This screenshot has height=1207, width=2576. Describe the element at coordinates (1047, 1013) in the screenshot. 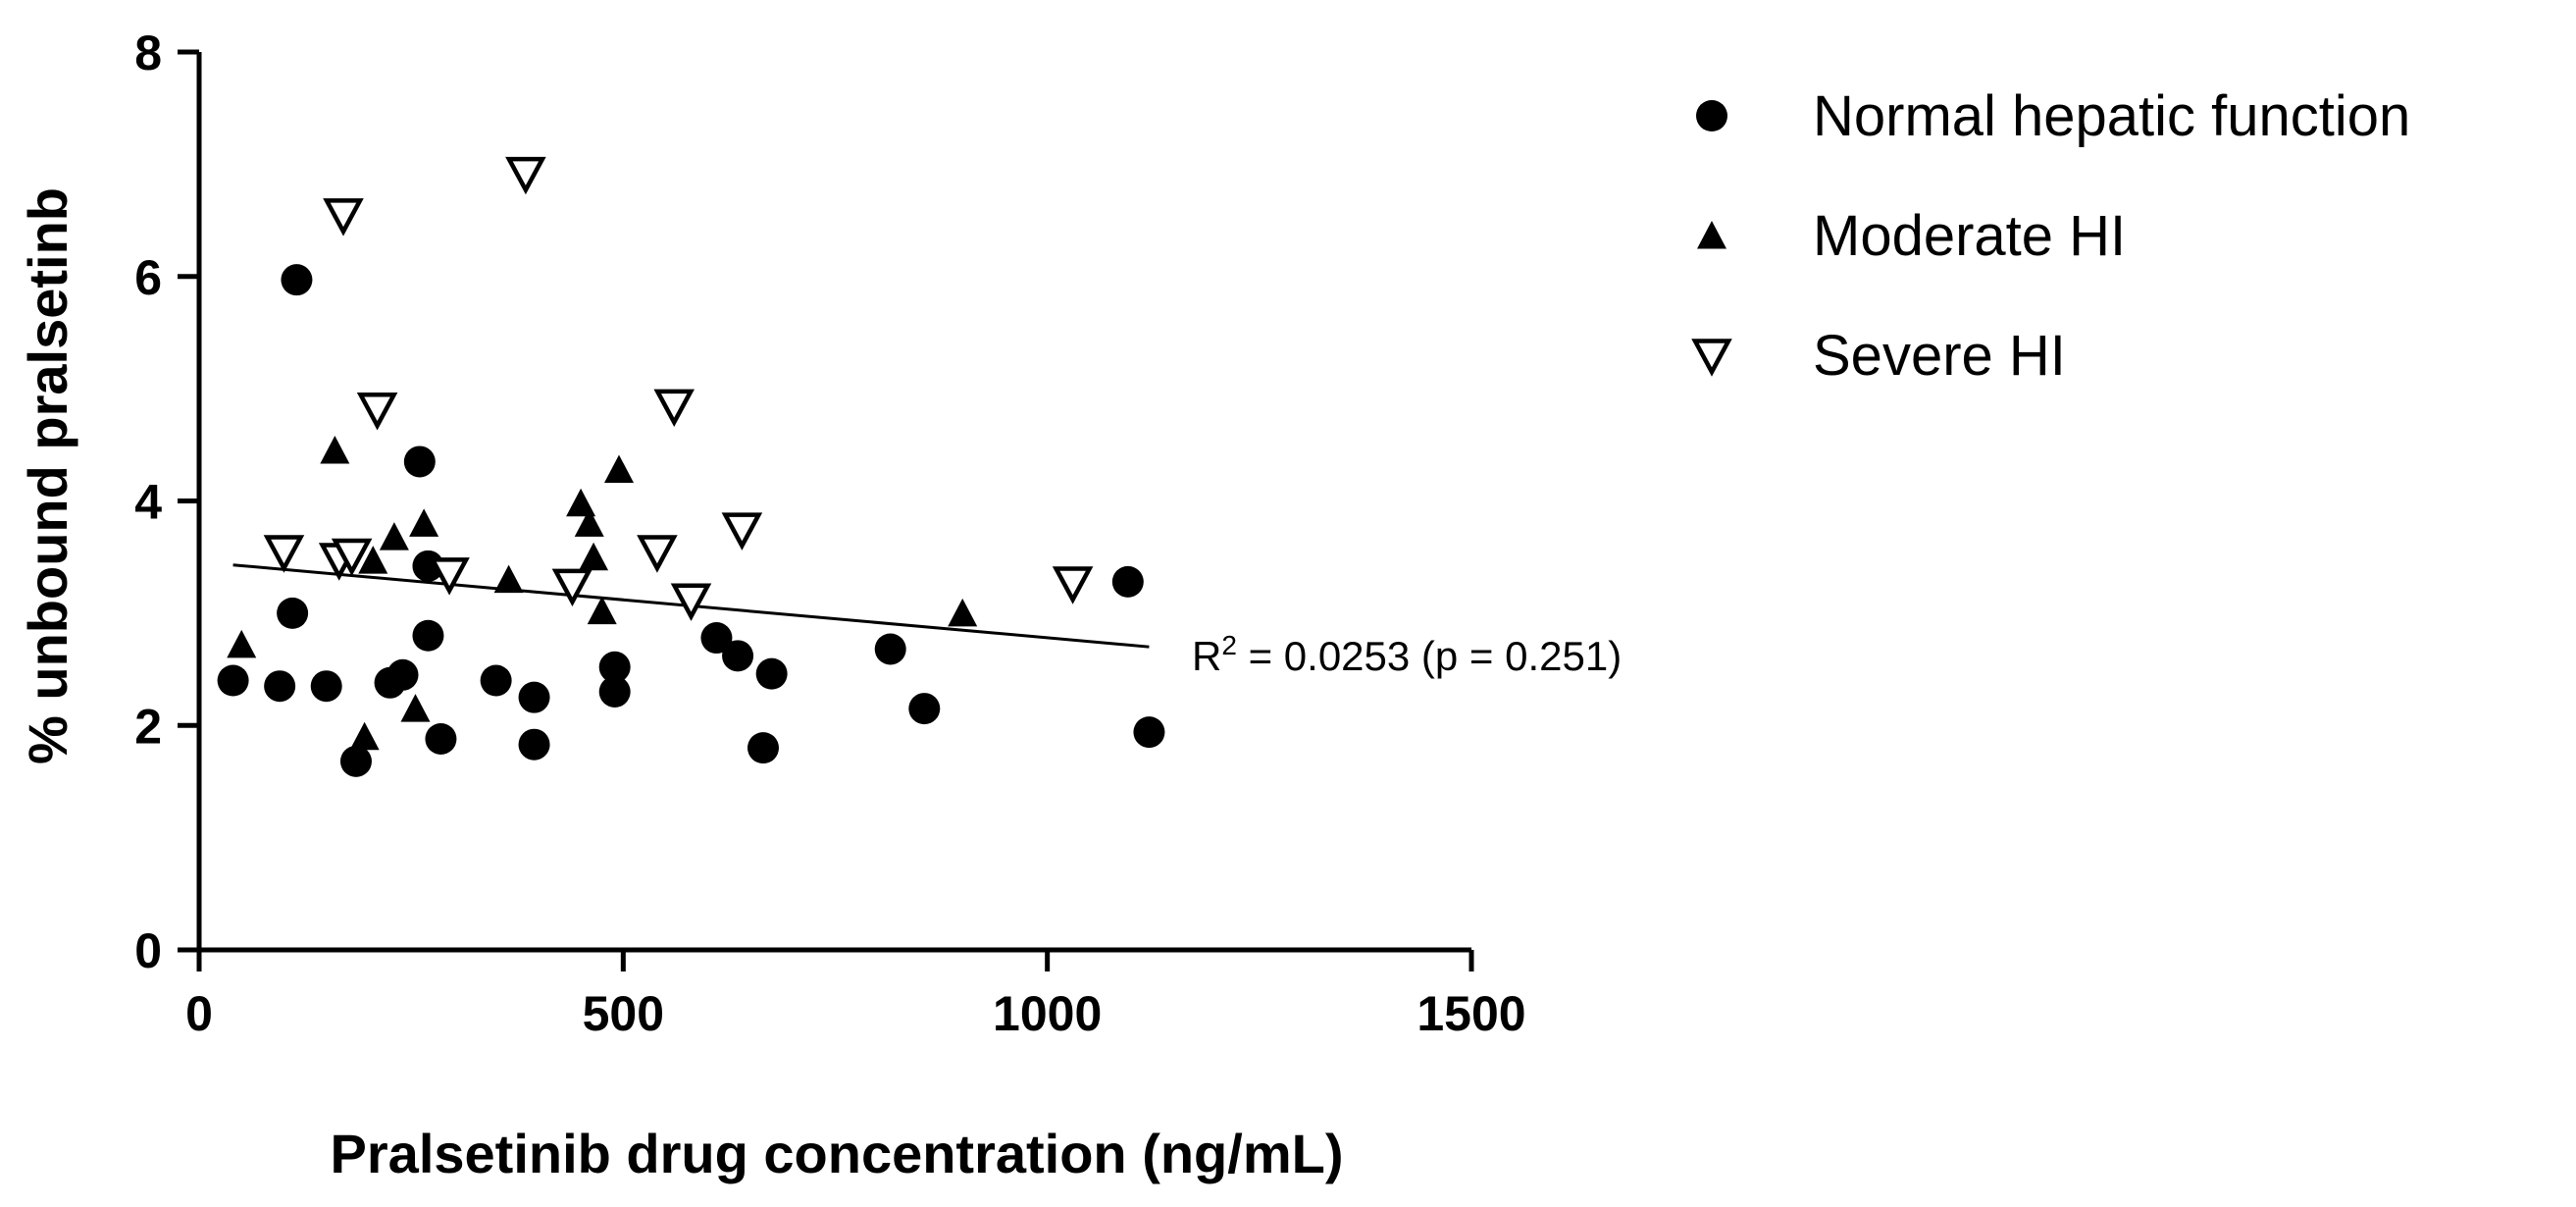

I see `x-tick-label: 1000` at that location.